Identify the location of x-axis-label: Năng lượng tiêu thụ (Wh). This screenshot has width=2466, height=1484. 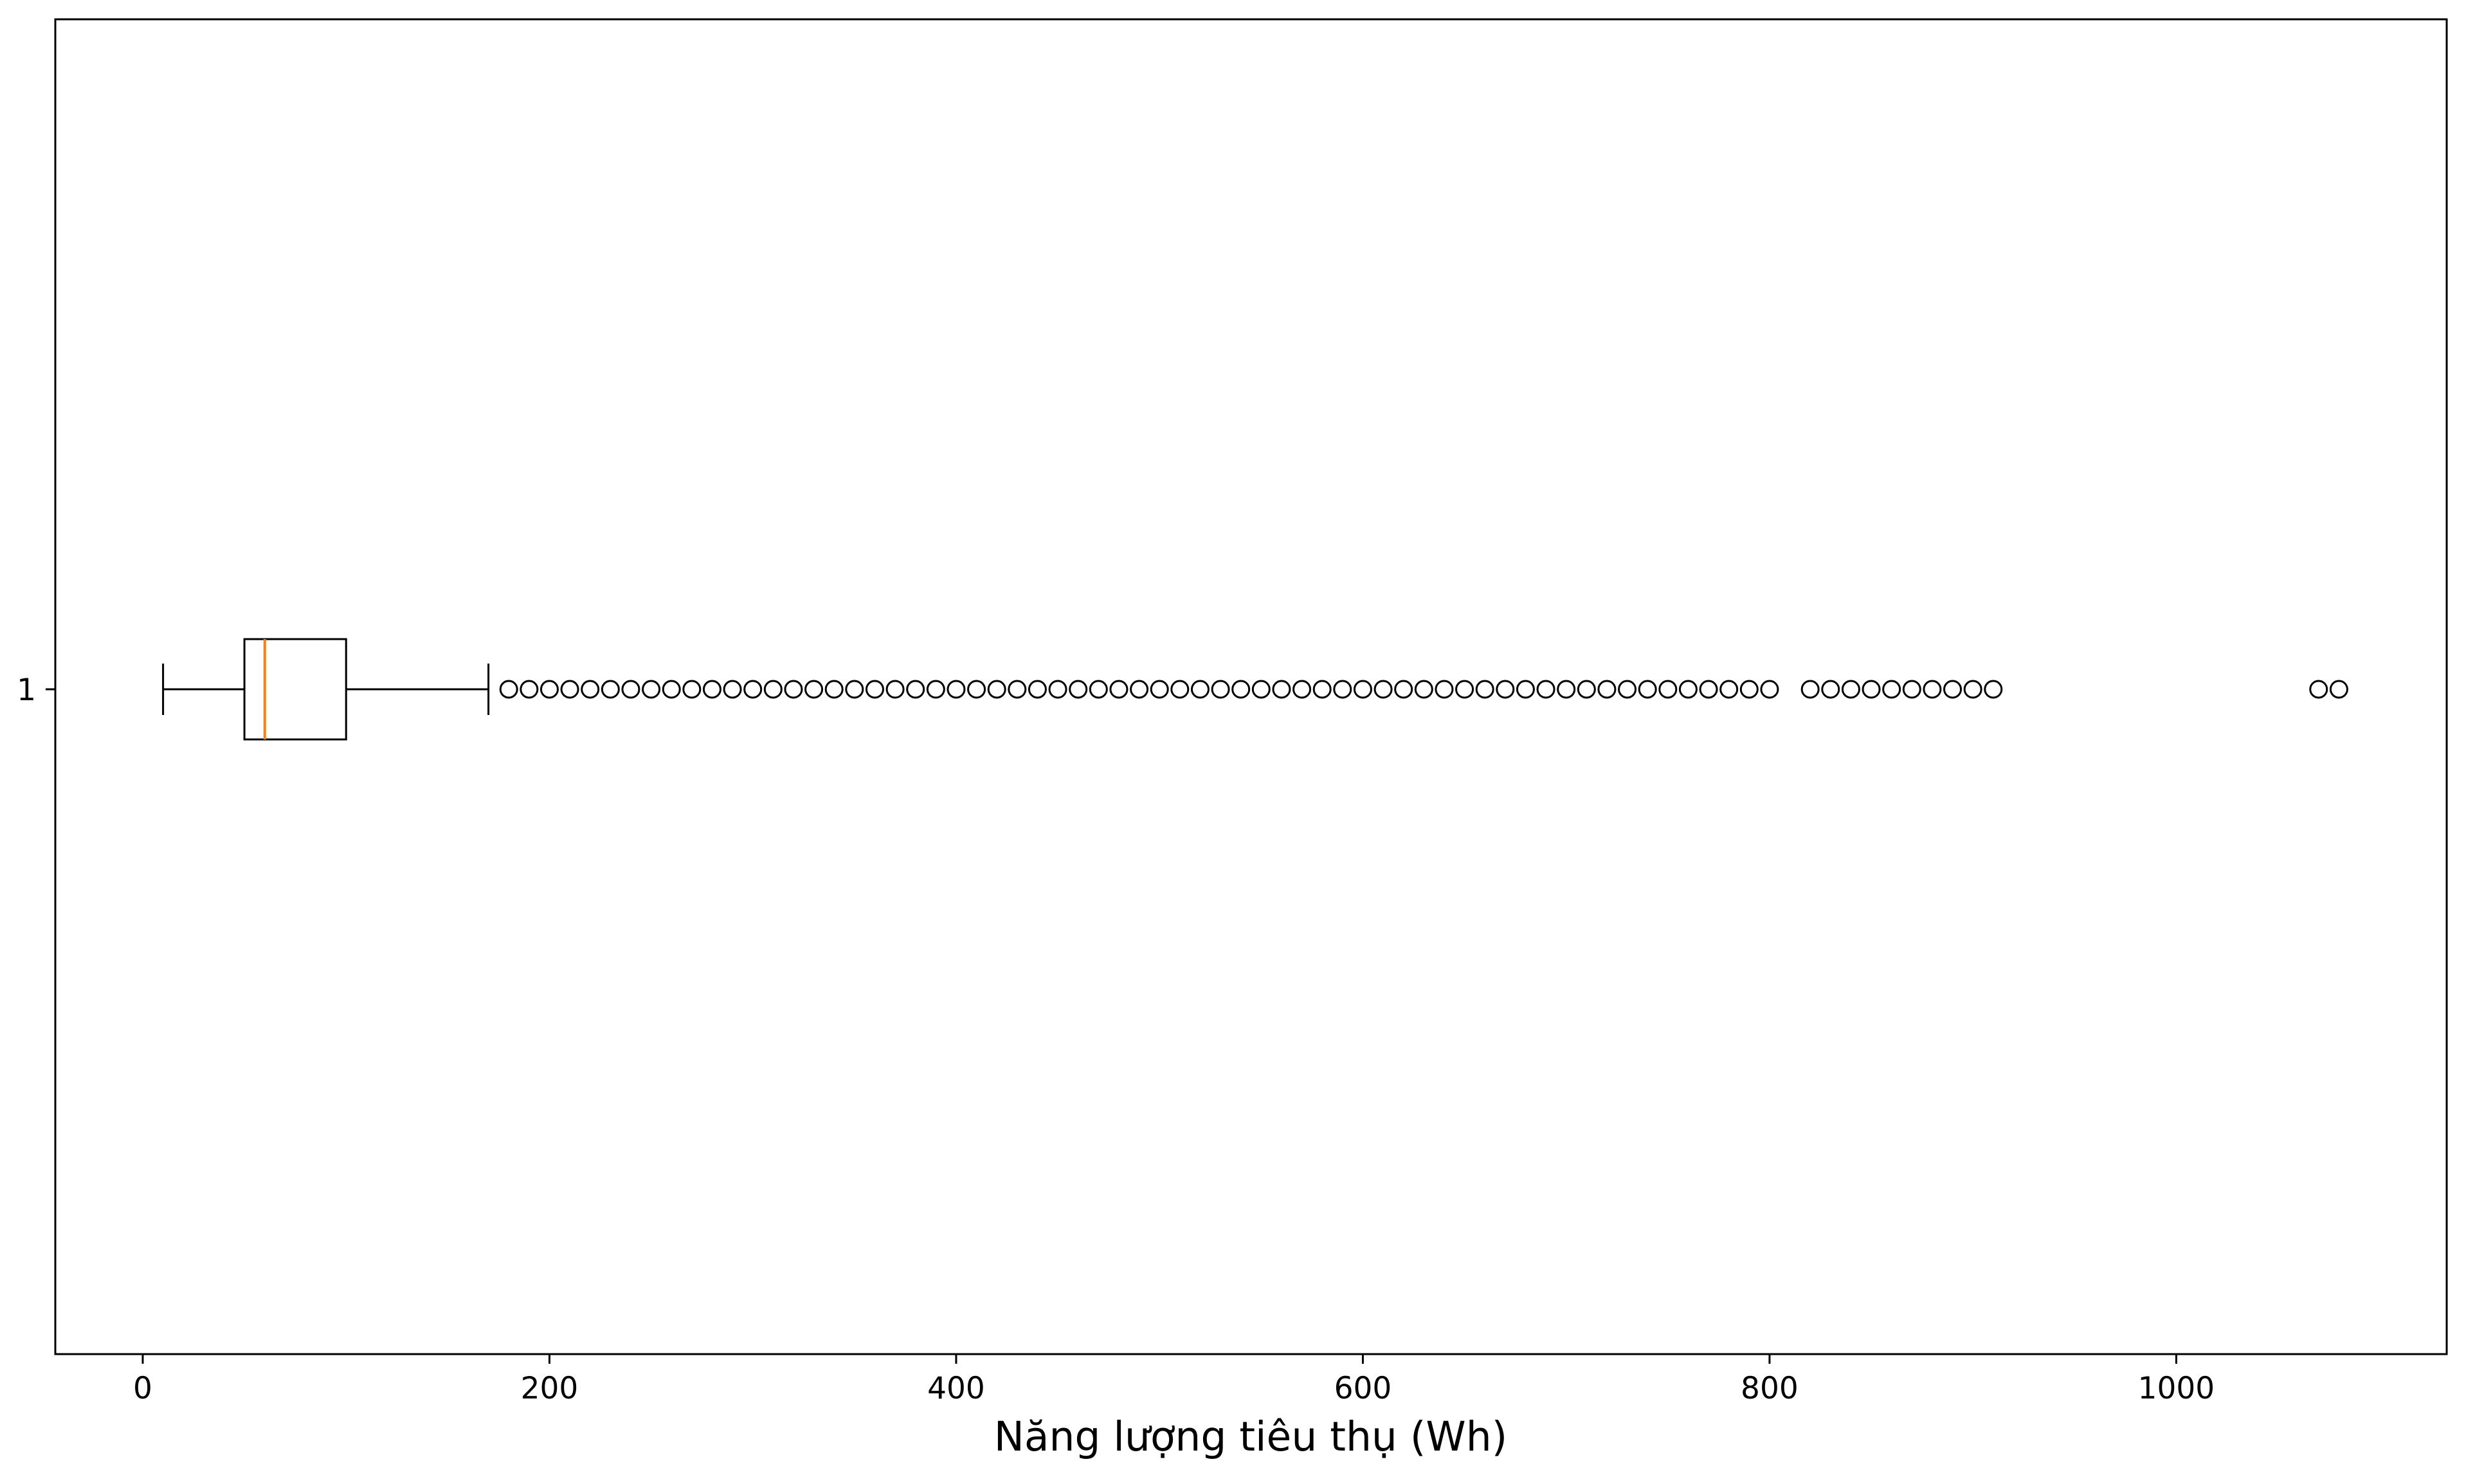
(1250, 1436).